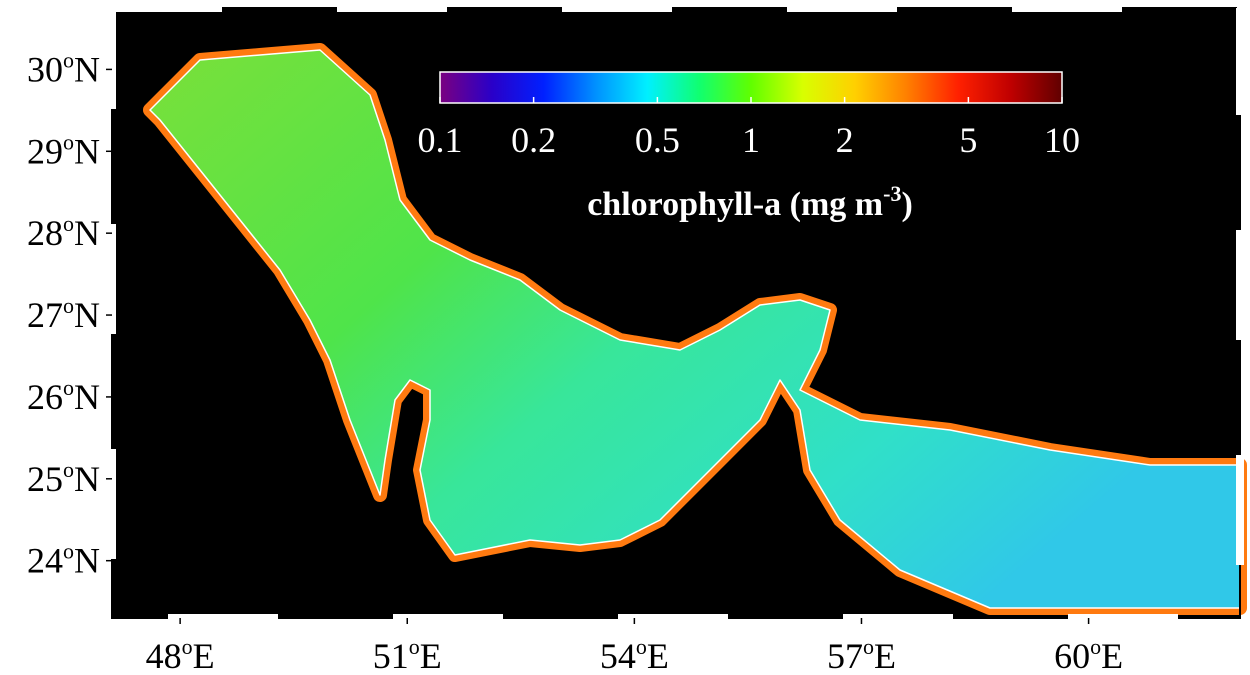  I want to click on tick-value: 27, so click(45, 315).